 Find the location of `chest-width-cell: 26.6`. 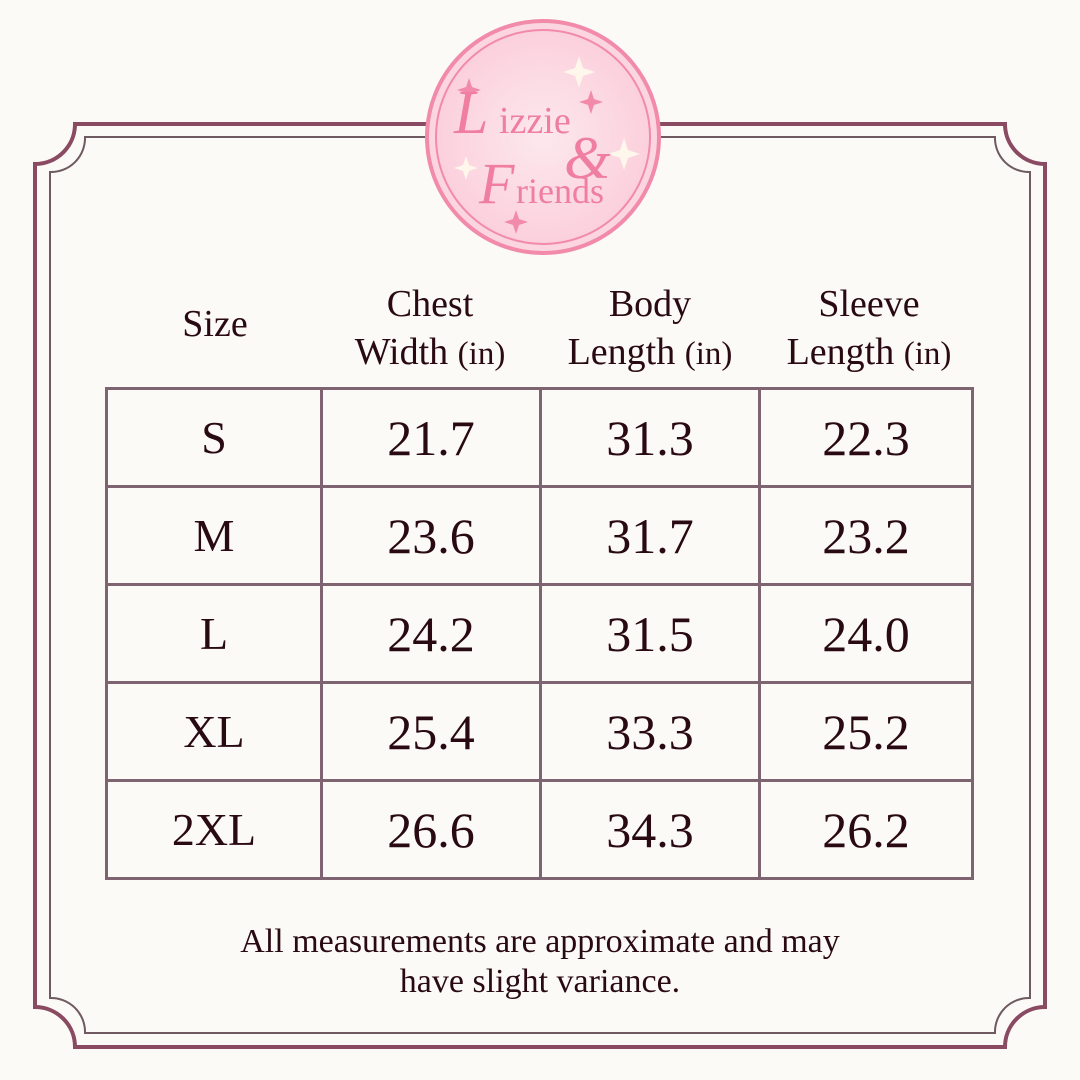

chest-width-cell: 26.6 is located at coordinates (431, 829).